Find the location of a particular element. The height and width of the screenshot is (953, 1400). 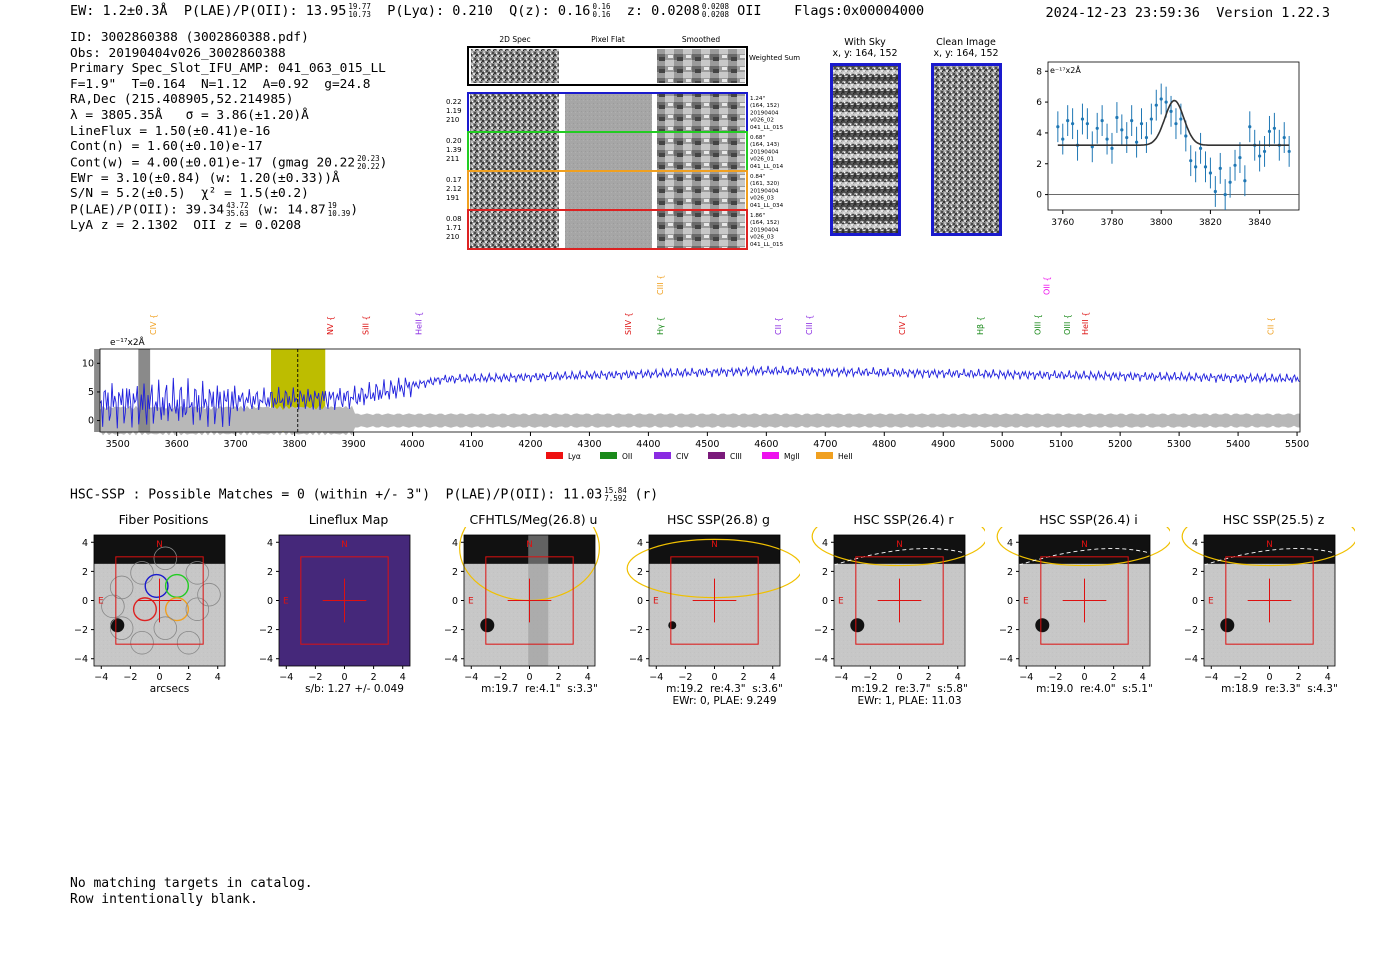

info-sn: S/N = 5.2(±0.5) χ² = 1.5(±0.2) is located at coordinates (189, 194).